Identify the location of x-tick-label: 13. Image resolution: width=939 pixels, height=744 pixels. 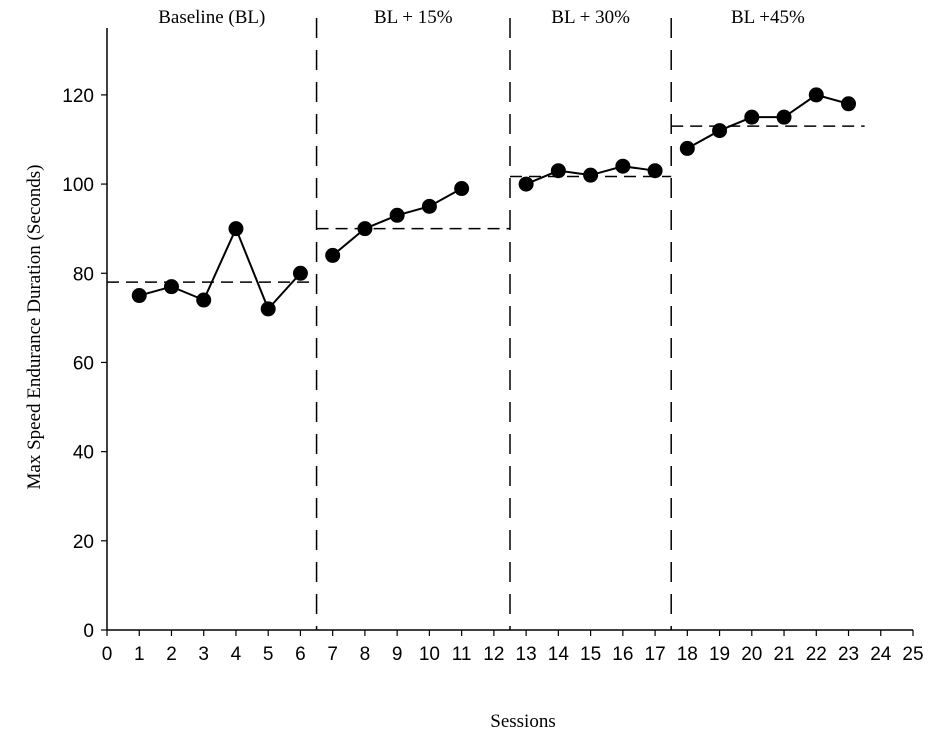
(526, 654).